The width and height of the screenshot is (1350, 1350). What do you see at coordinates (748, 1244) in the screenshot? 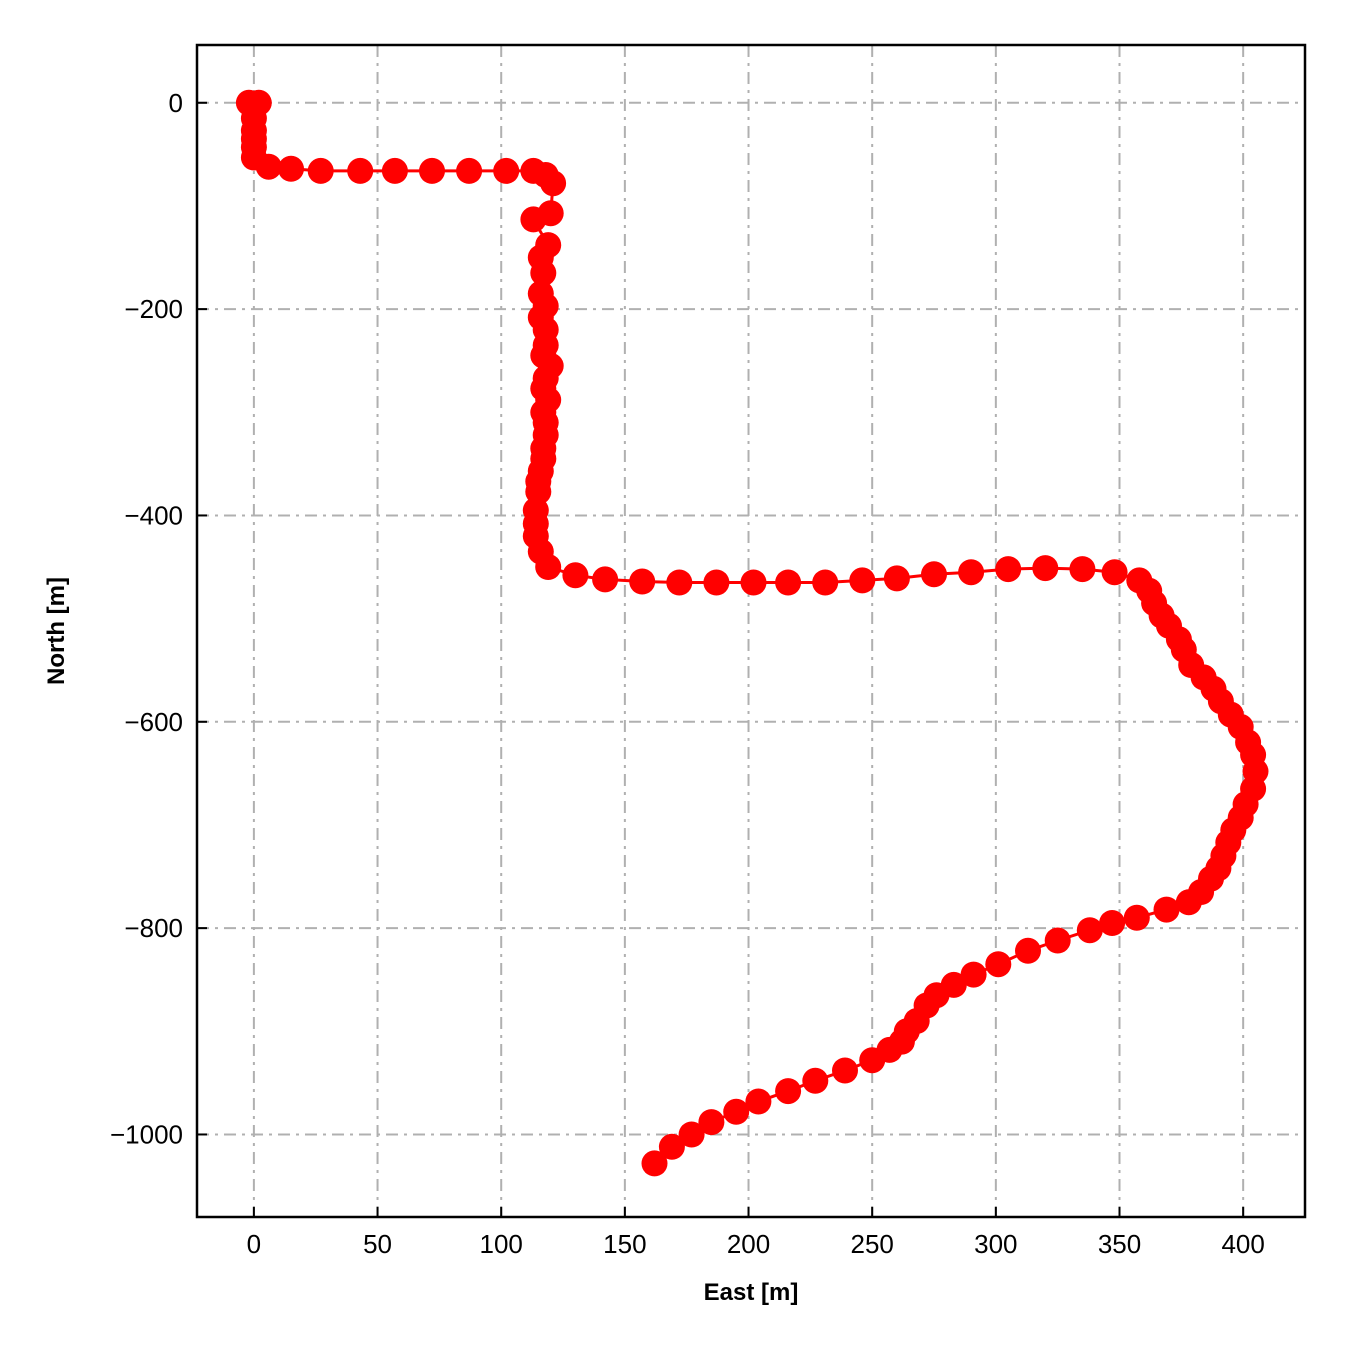
I see `x-tick-label: 200` at bounding box center [748, 1244].